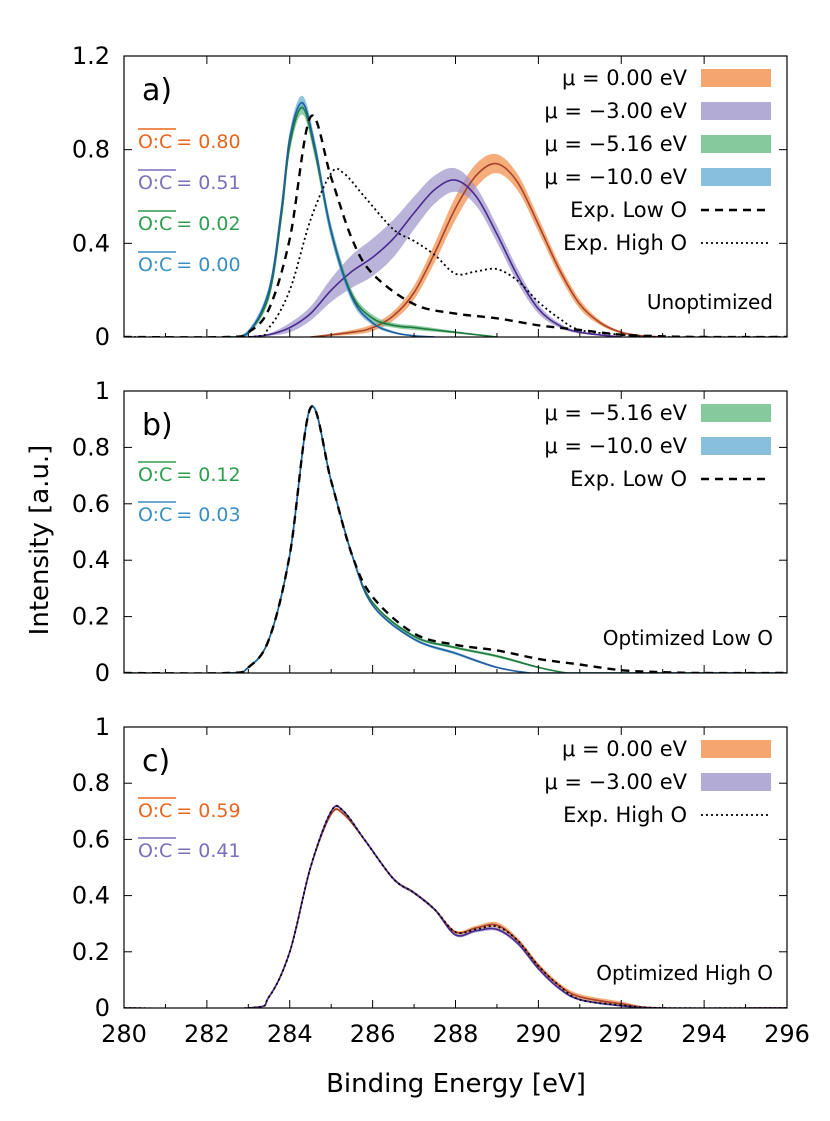  What do you see at coordinates (538, 1034) in the screenshot?
I see `x-tick-label: 290` at bounding box center [538, 1034].